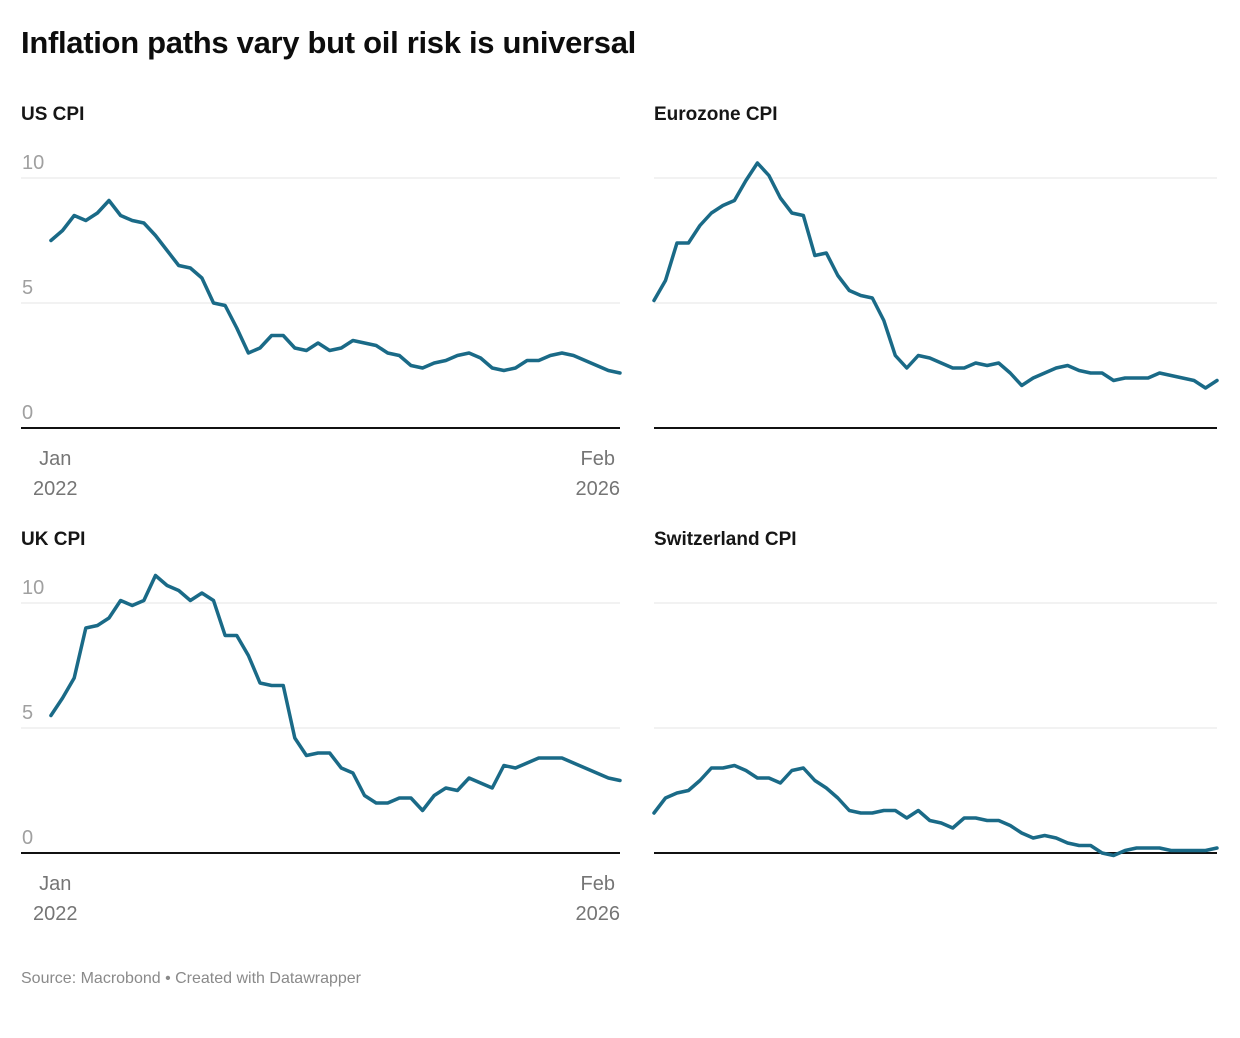 The image size is (1240, 1038). Describe the element at coordinates (53, 114) in the screenshot. I see `panel-title-us-cpi: US CPI` at that location.